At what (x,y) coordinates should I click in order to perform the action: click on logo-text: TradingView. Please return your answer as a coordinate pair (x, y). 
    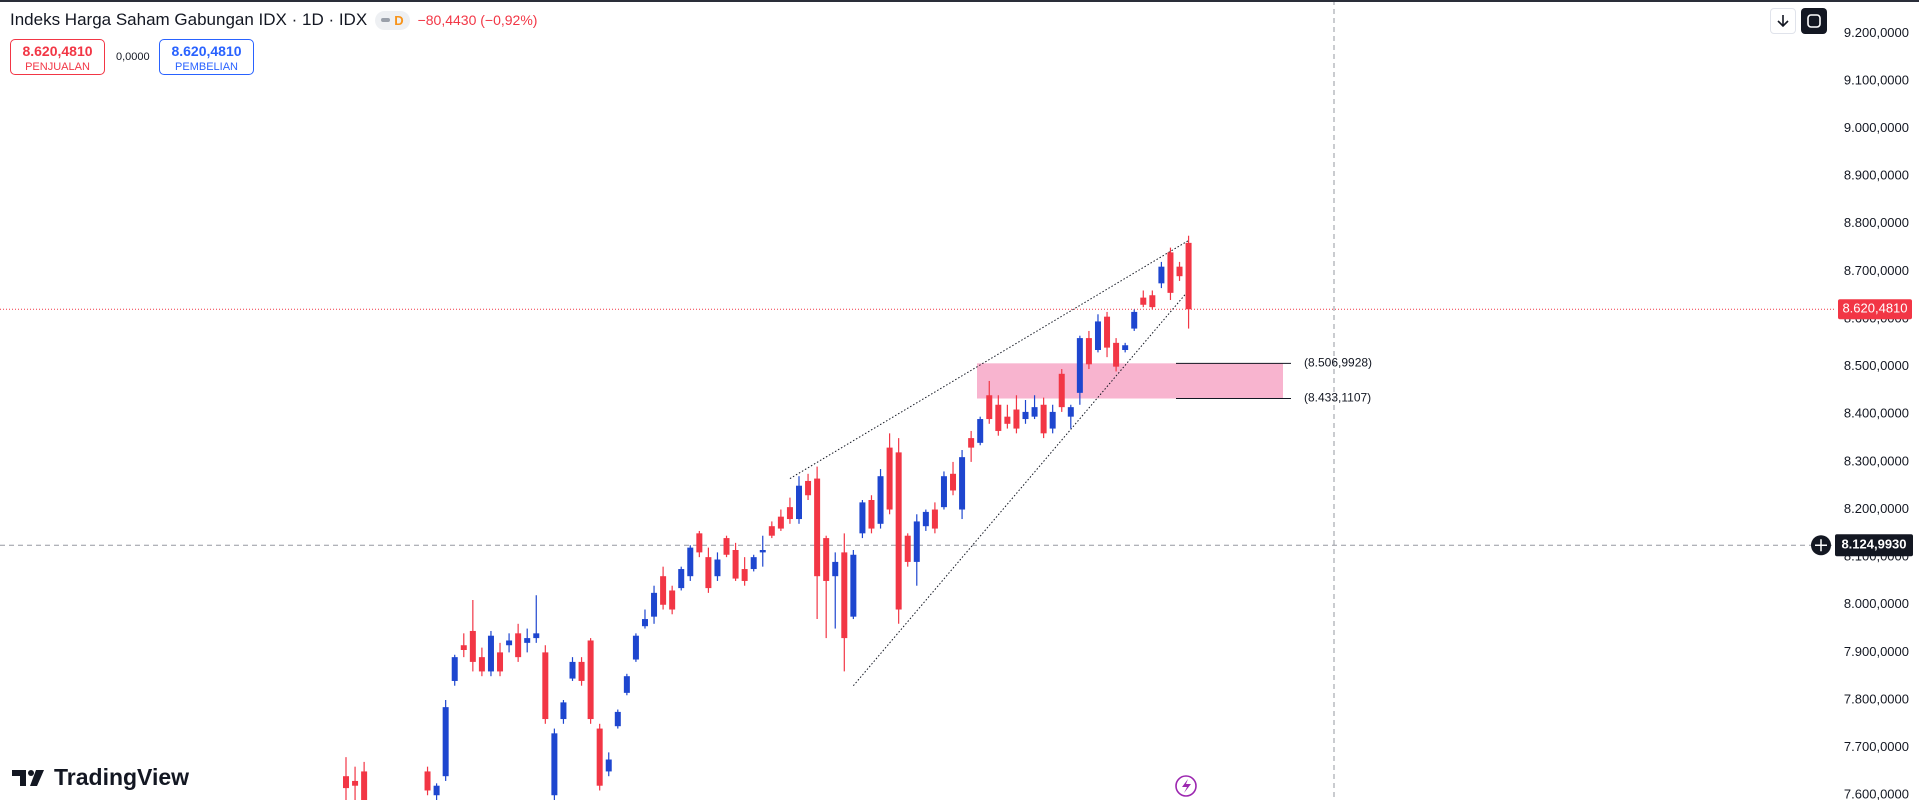
    Looking at the image, I should click on (122, 777).